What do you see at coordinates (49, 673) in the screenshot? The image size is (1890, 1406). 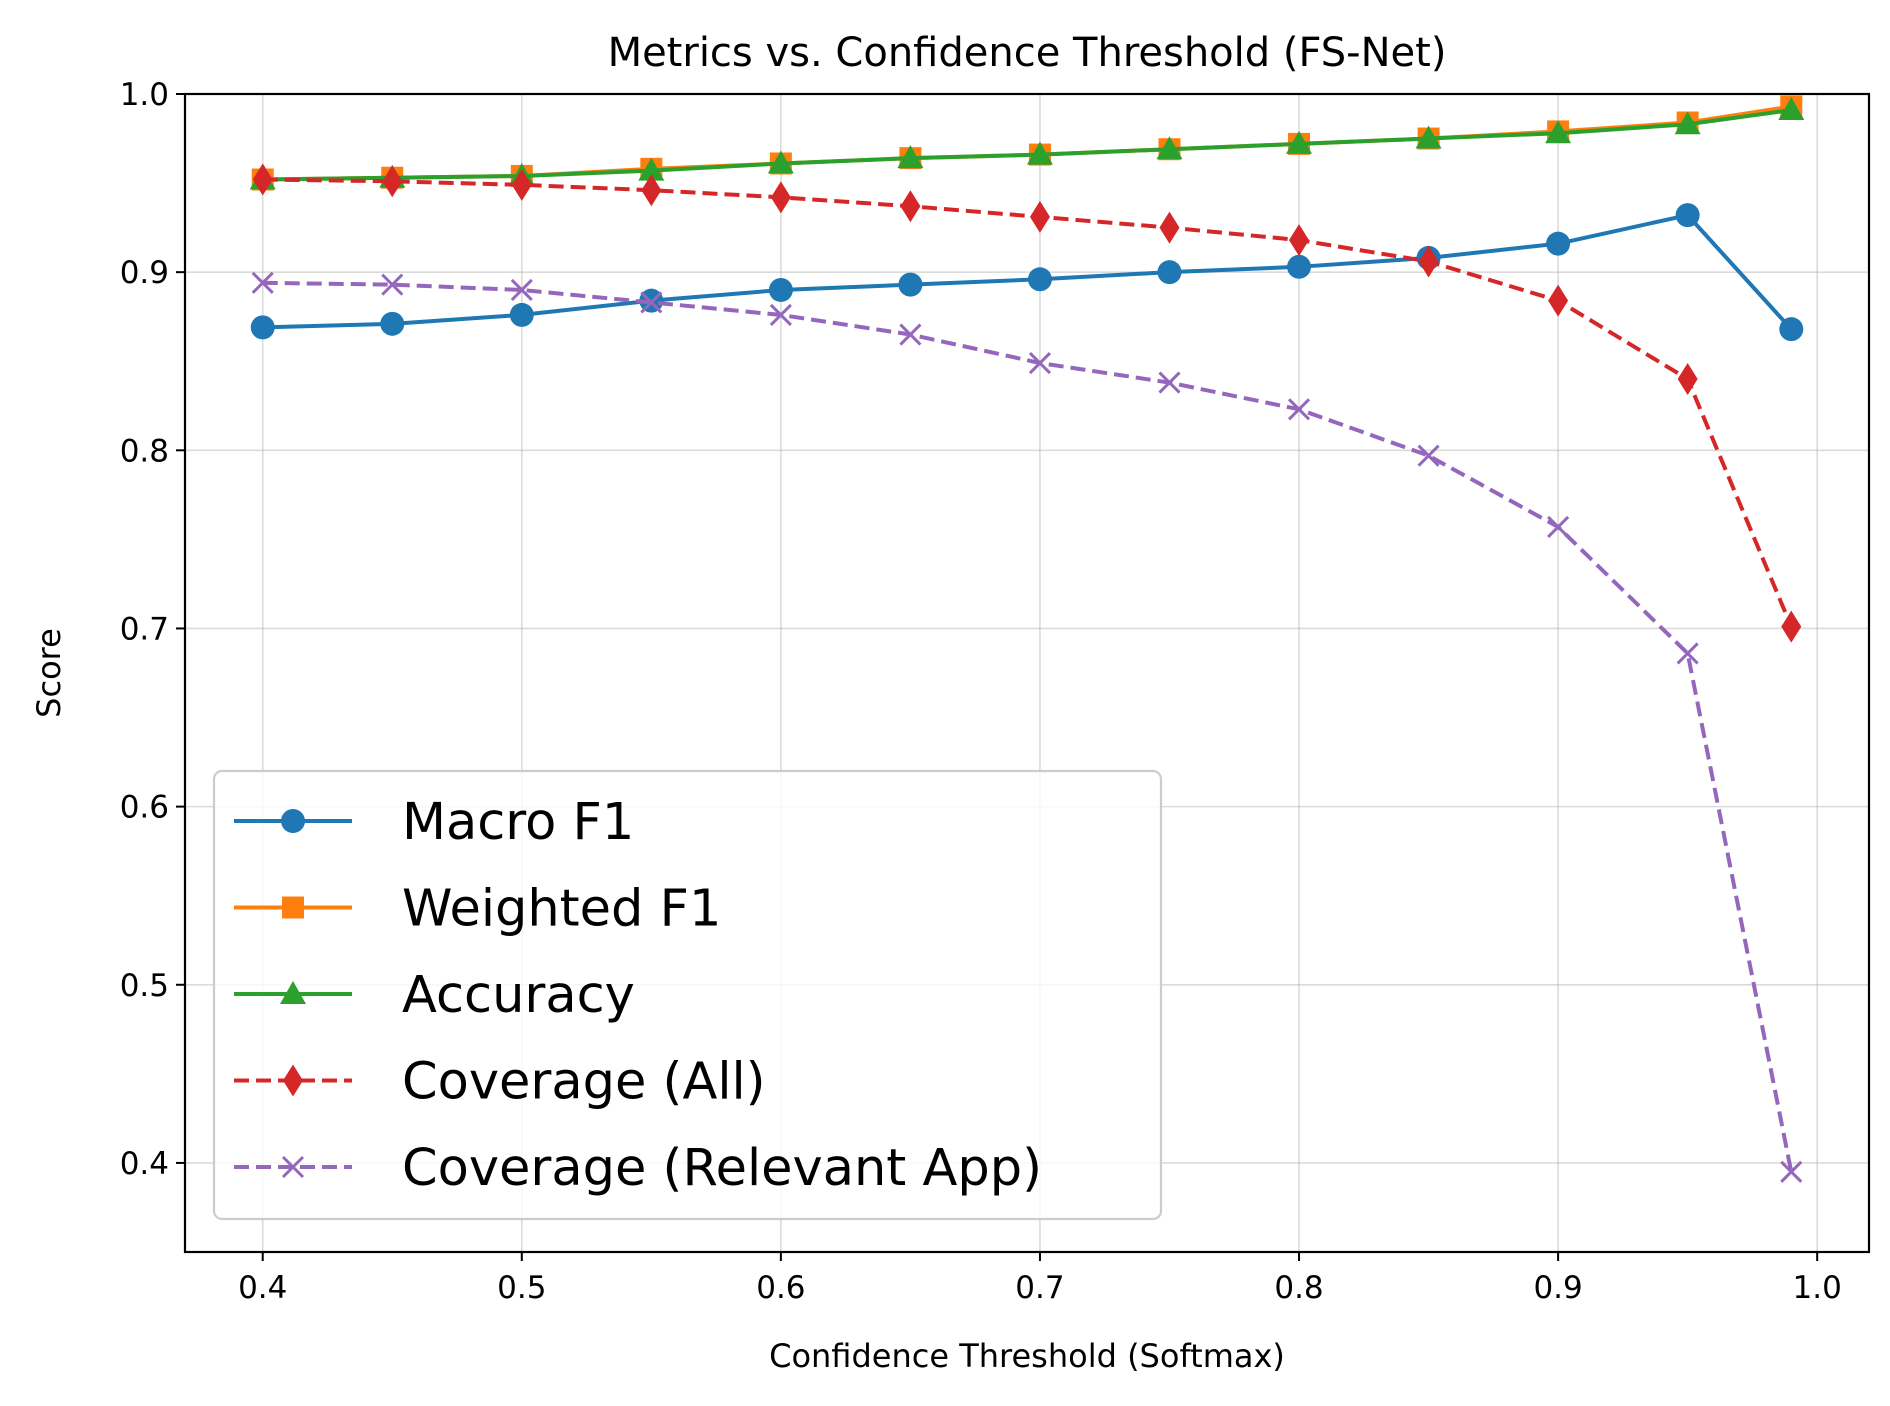 I see `y-axis-label: Score` at bounding box center [49, 673].